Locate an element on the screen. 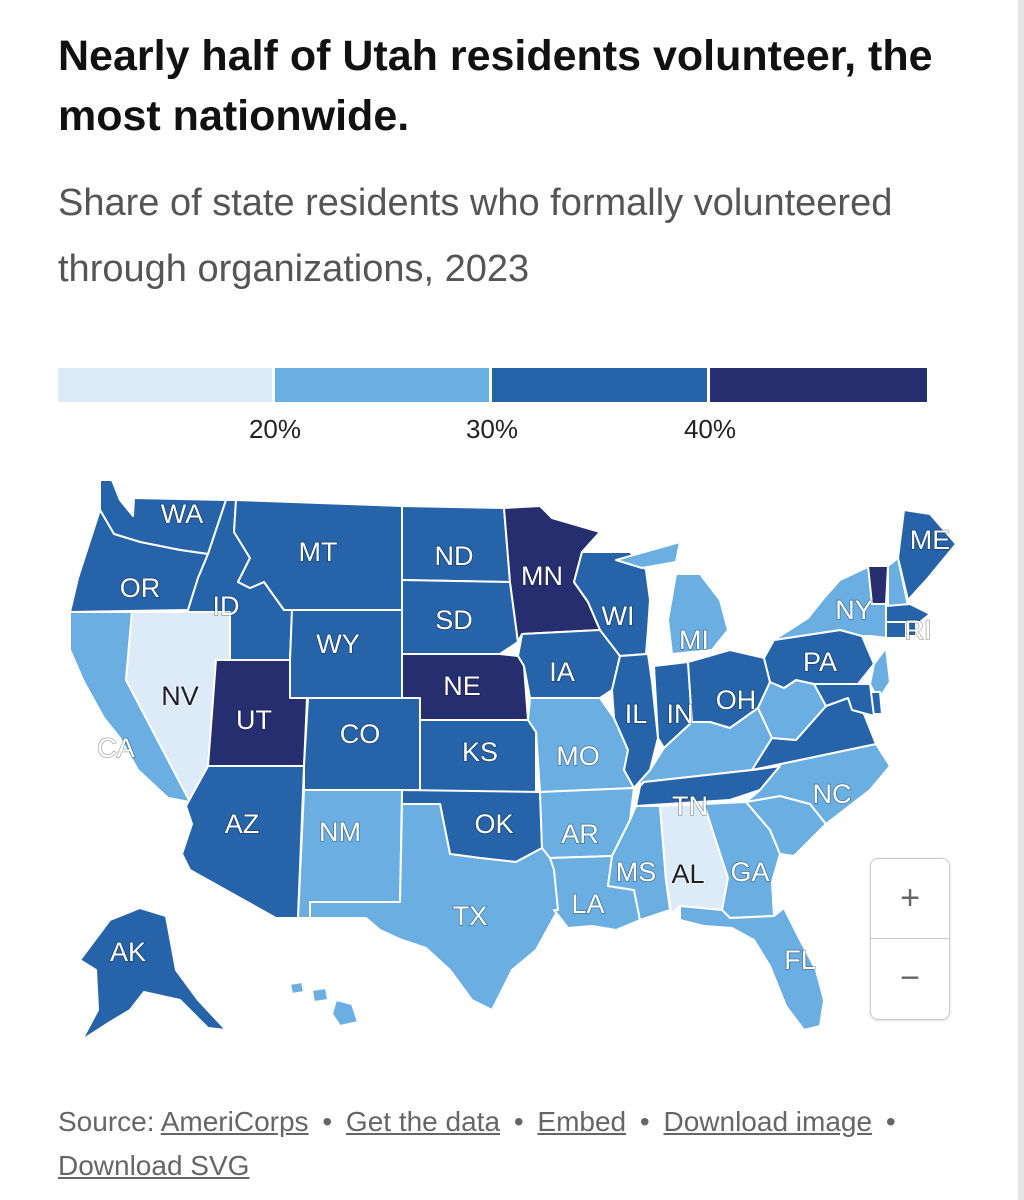  state-ct is located at coordinates (896, 630).